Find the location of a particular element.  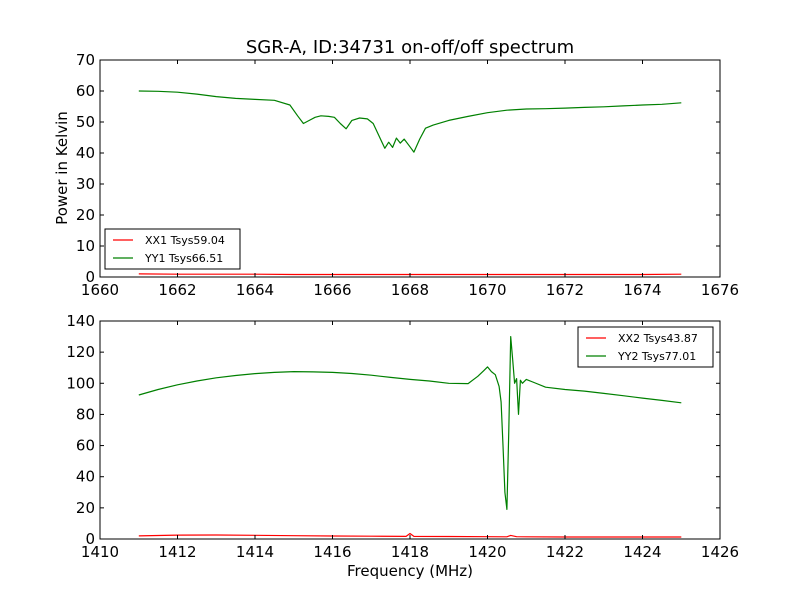

x-tick-label: 1670 is located at coordinates (487, 290).